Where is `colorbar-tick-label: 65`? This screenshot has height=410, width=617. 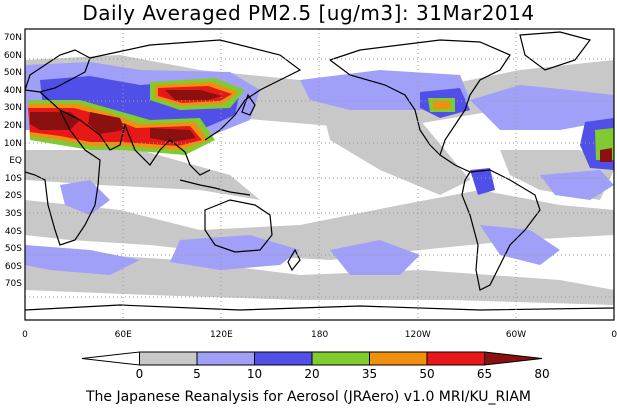 colorbar-tick-label: 65 is located at coordinates (484, 374).